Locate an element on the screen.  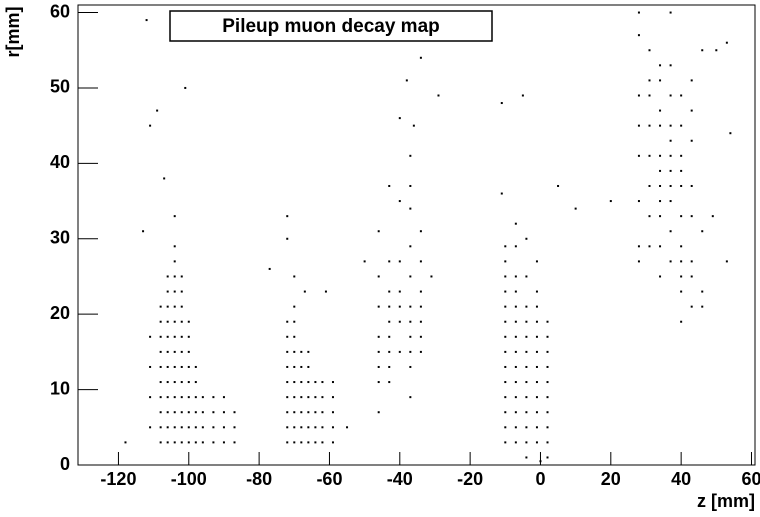
y-tick-label: 50 is located at coordinates (60, 87).